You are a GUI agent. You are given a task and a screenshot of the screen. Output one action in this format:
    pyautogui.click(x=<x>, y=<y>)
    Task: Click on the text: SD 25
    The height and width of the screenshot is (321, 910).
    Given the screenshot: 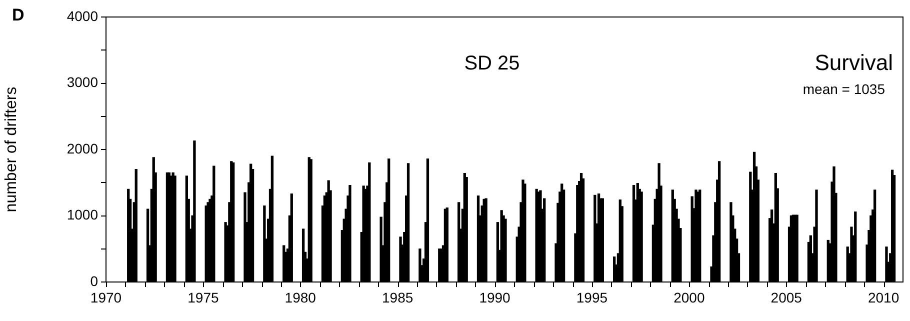 What is the action you would take?
    pyautogui.click(x=492, y=63)
    